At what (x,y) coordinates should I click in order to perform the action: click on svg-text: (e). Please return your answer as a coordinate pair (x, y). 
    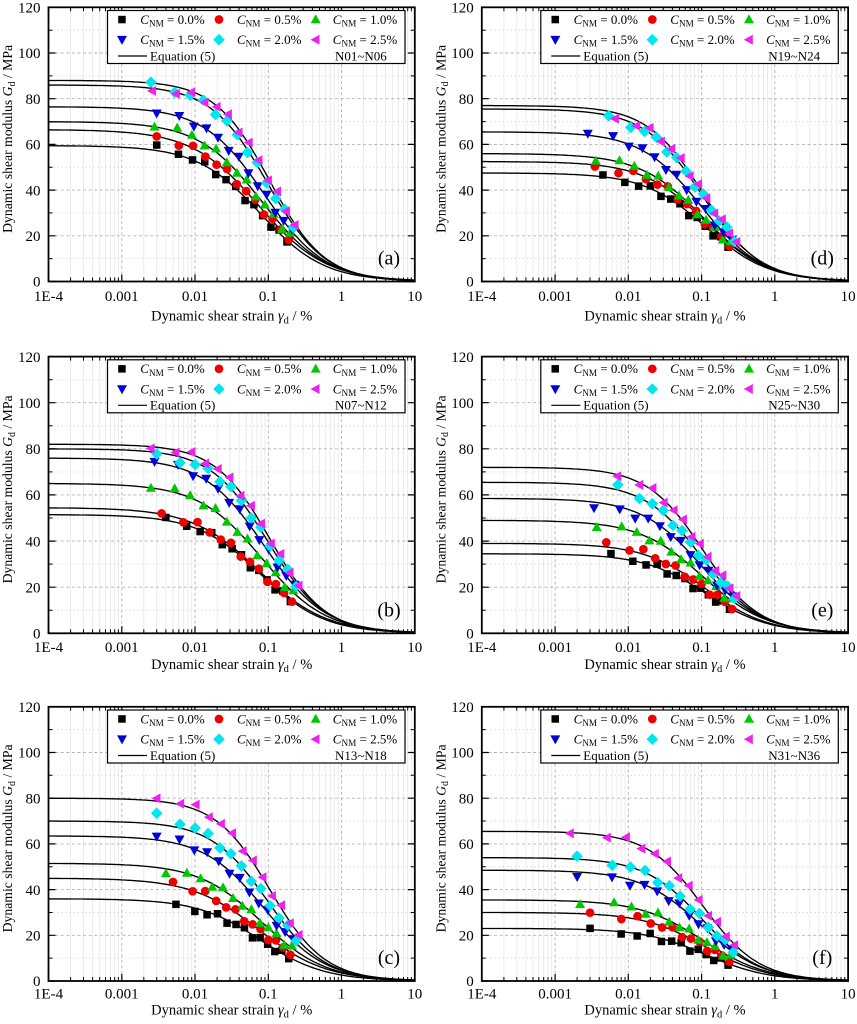
    Looking at the image, I should click on (822, 610).